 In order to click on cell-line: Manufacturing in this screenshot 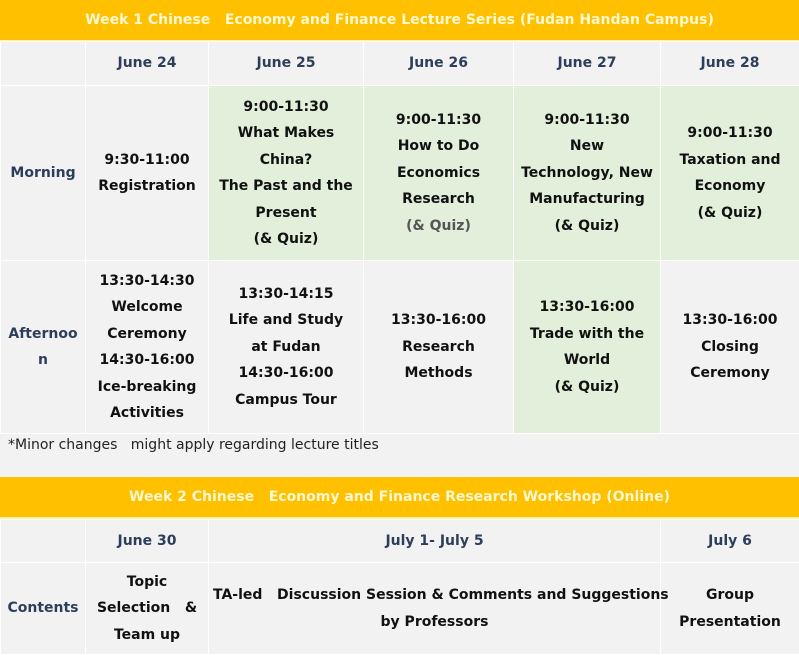, I will do `click(587, 199)`.